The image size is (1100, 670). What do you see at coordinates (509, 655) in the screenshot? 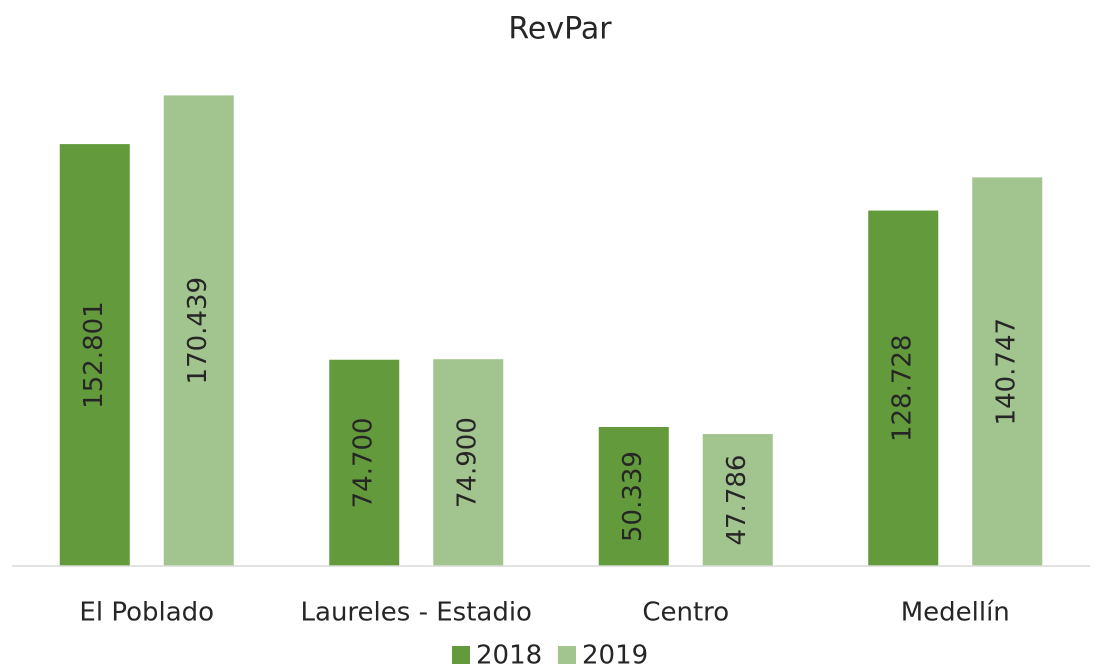
I see `legend-label: 2018` at bounding box center [509, 655].